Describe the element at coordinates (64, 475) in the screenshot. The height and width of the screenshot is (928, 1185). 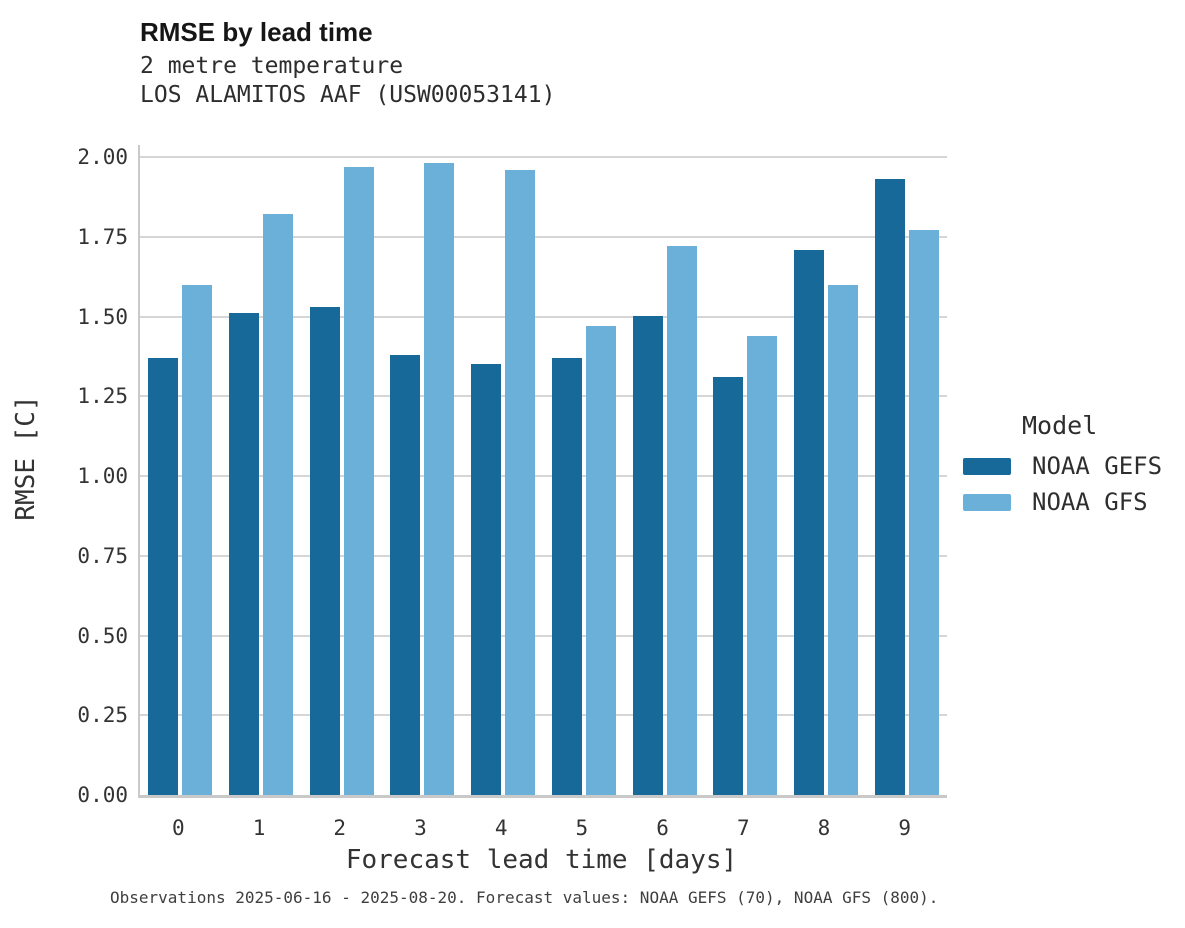
I see `y-axis-tick-labels: 0.00 0.25 0.50 0.75 1.00 1.25 1.50 1.75 2.00` at that location.